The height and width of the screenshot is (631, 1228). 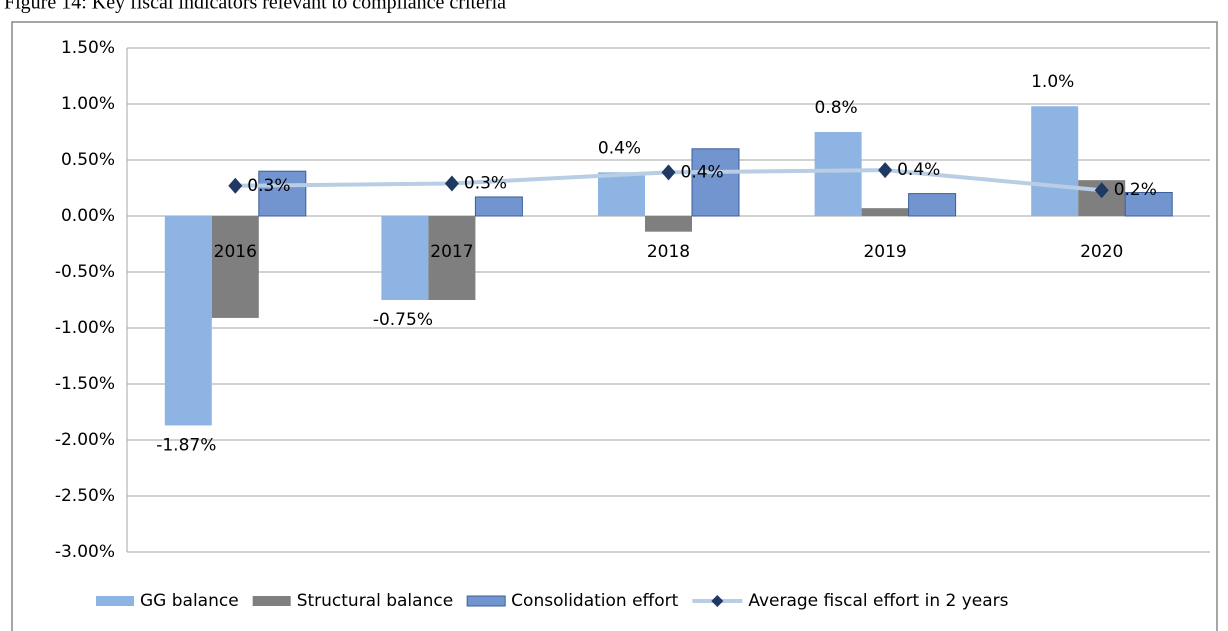 What do you see at coordinates (594, 601) in the screenshot?
I see `legend-label: Consolidation effort` at bounding box center [594, 601].